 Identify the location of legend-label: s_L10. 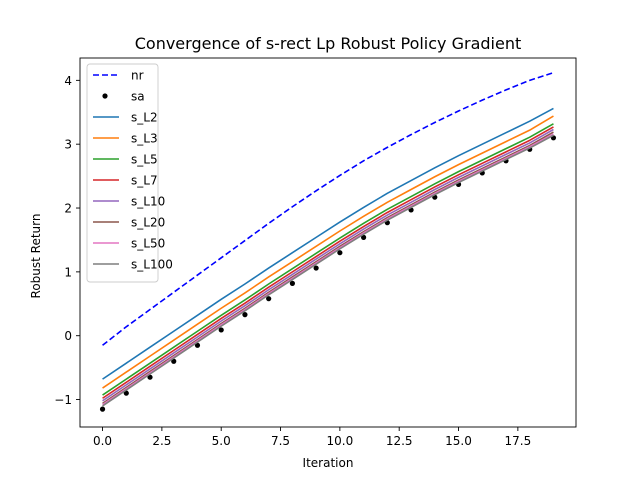
(148, 202).